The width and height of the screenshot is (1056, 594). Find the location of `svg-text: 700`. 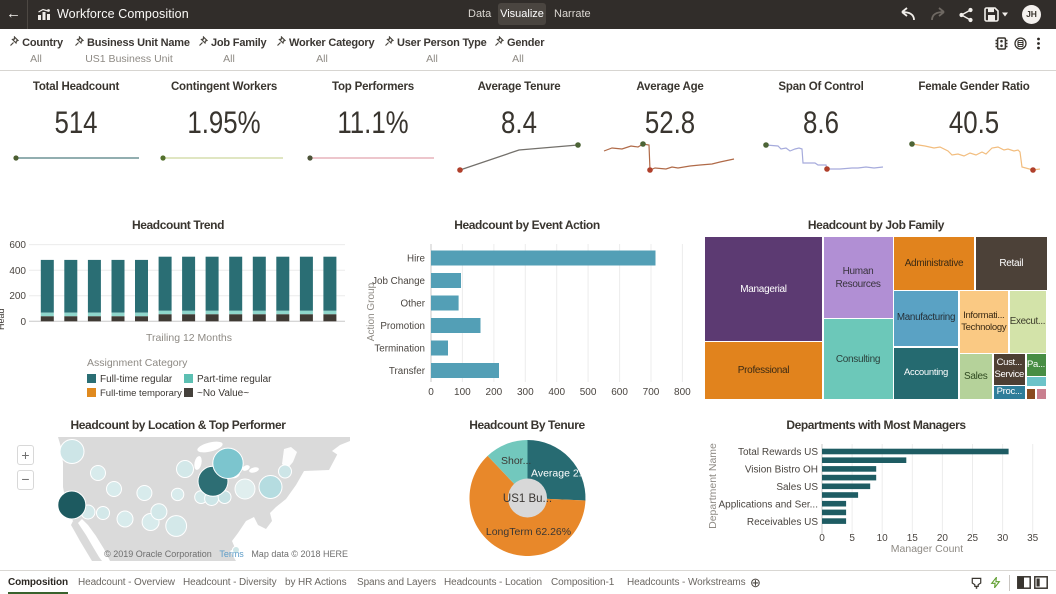

svg-text: 700 is located at coordinates (651, 392).